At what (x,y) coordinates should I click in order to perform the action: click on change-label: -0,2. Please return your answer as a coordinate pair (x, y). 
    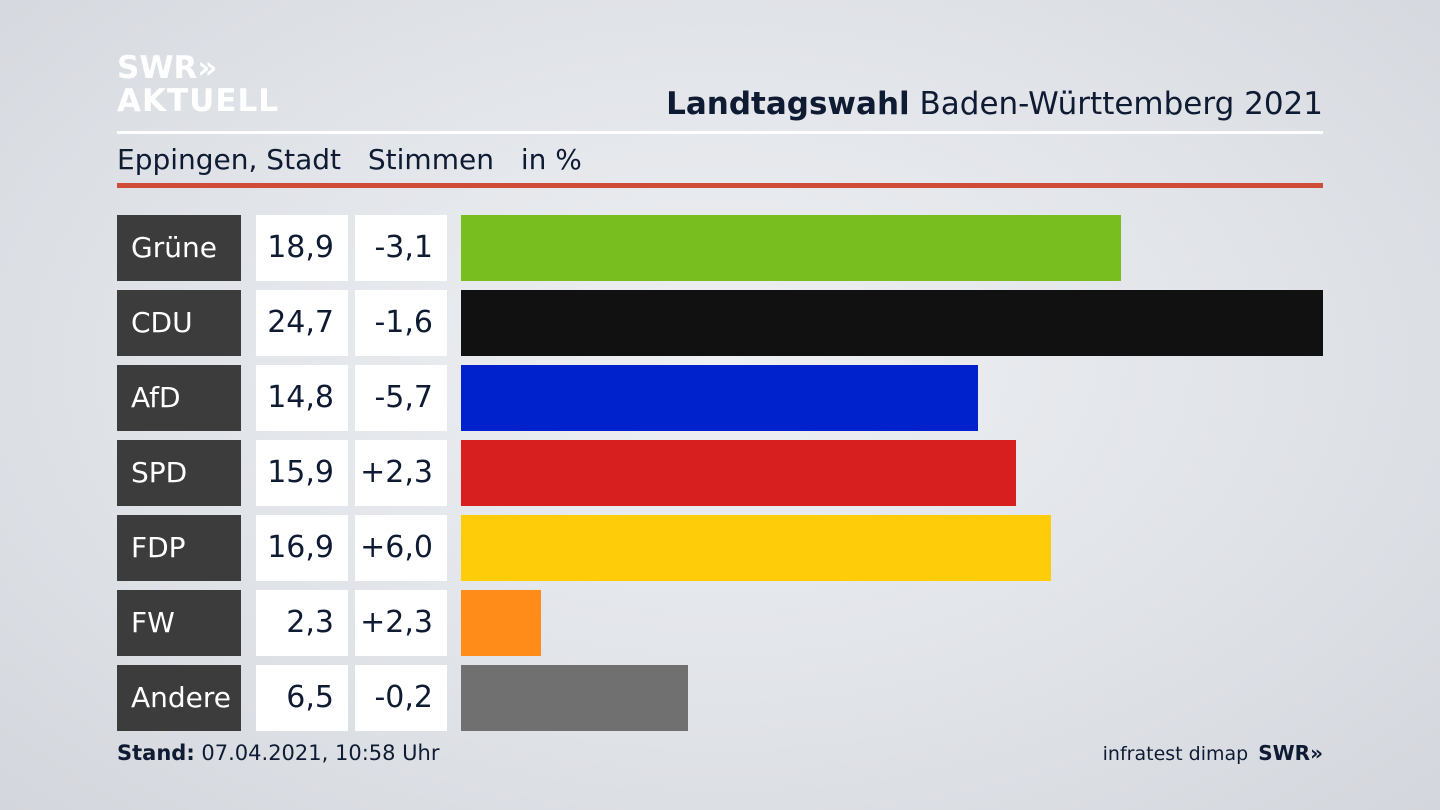
    Looking at the image, I should click on (401, 698).